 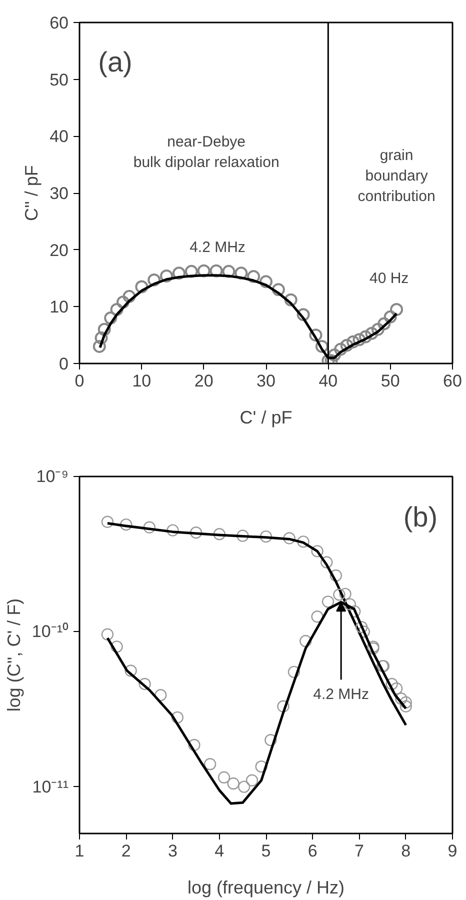 What do you see at coordinates (59, 250) in the screenshot?
I see `y-tick-label: 20` at bounding box center [59, 250].